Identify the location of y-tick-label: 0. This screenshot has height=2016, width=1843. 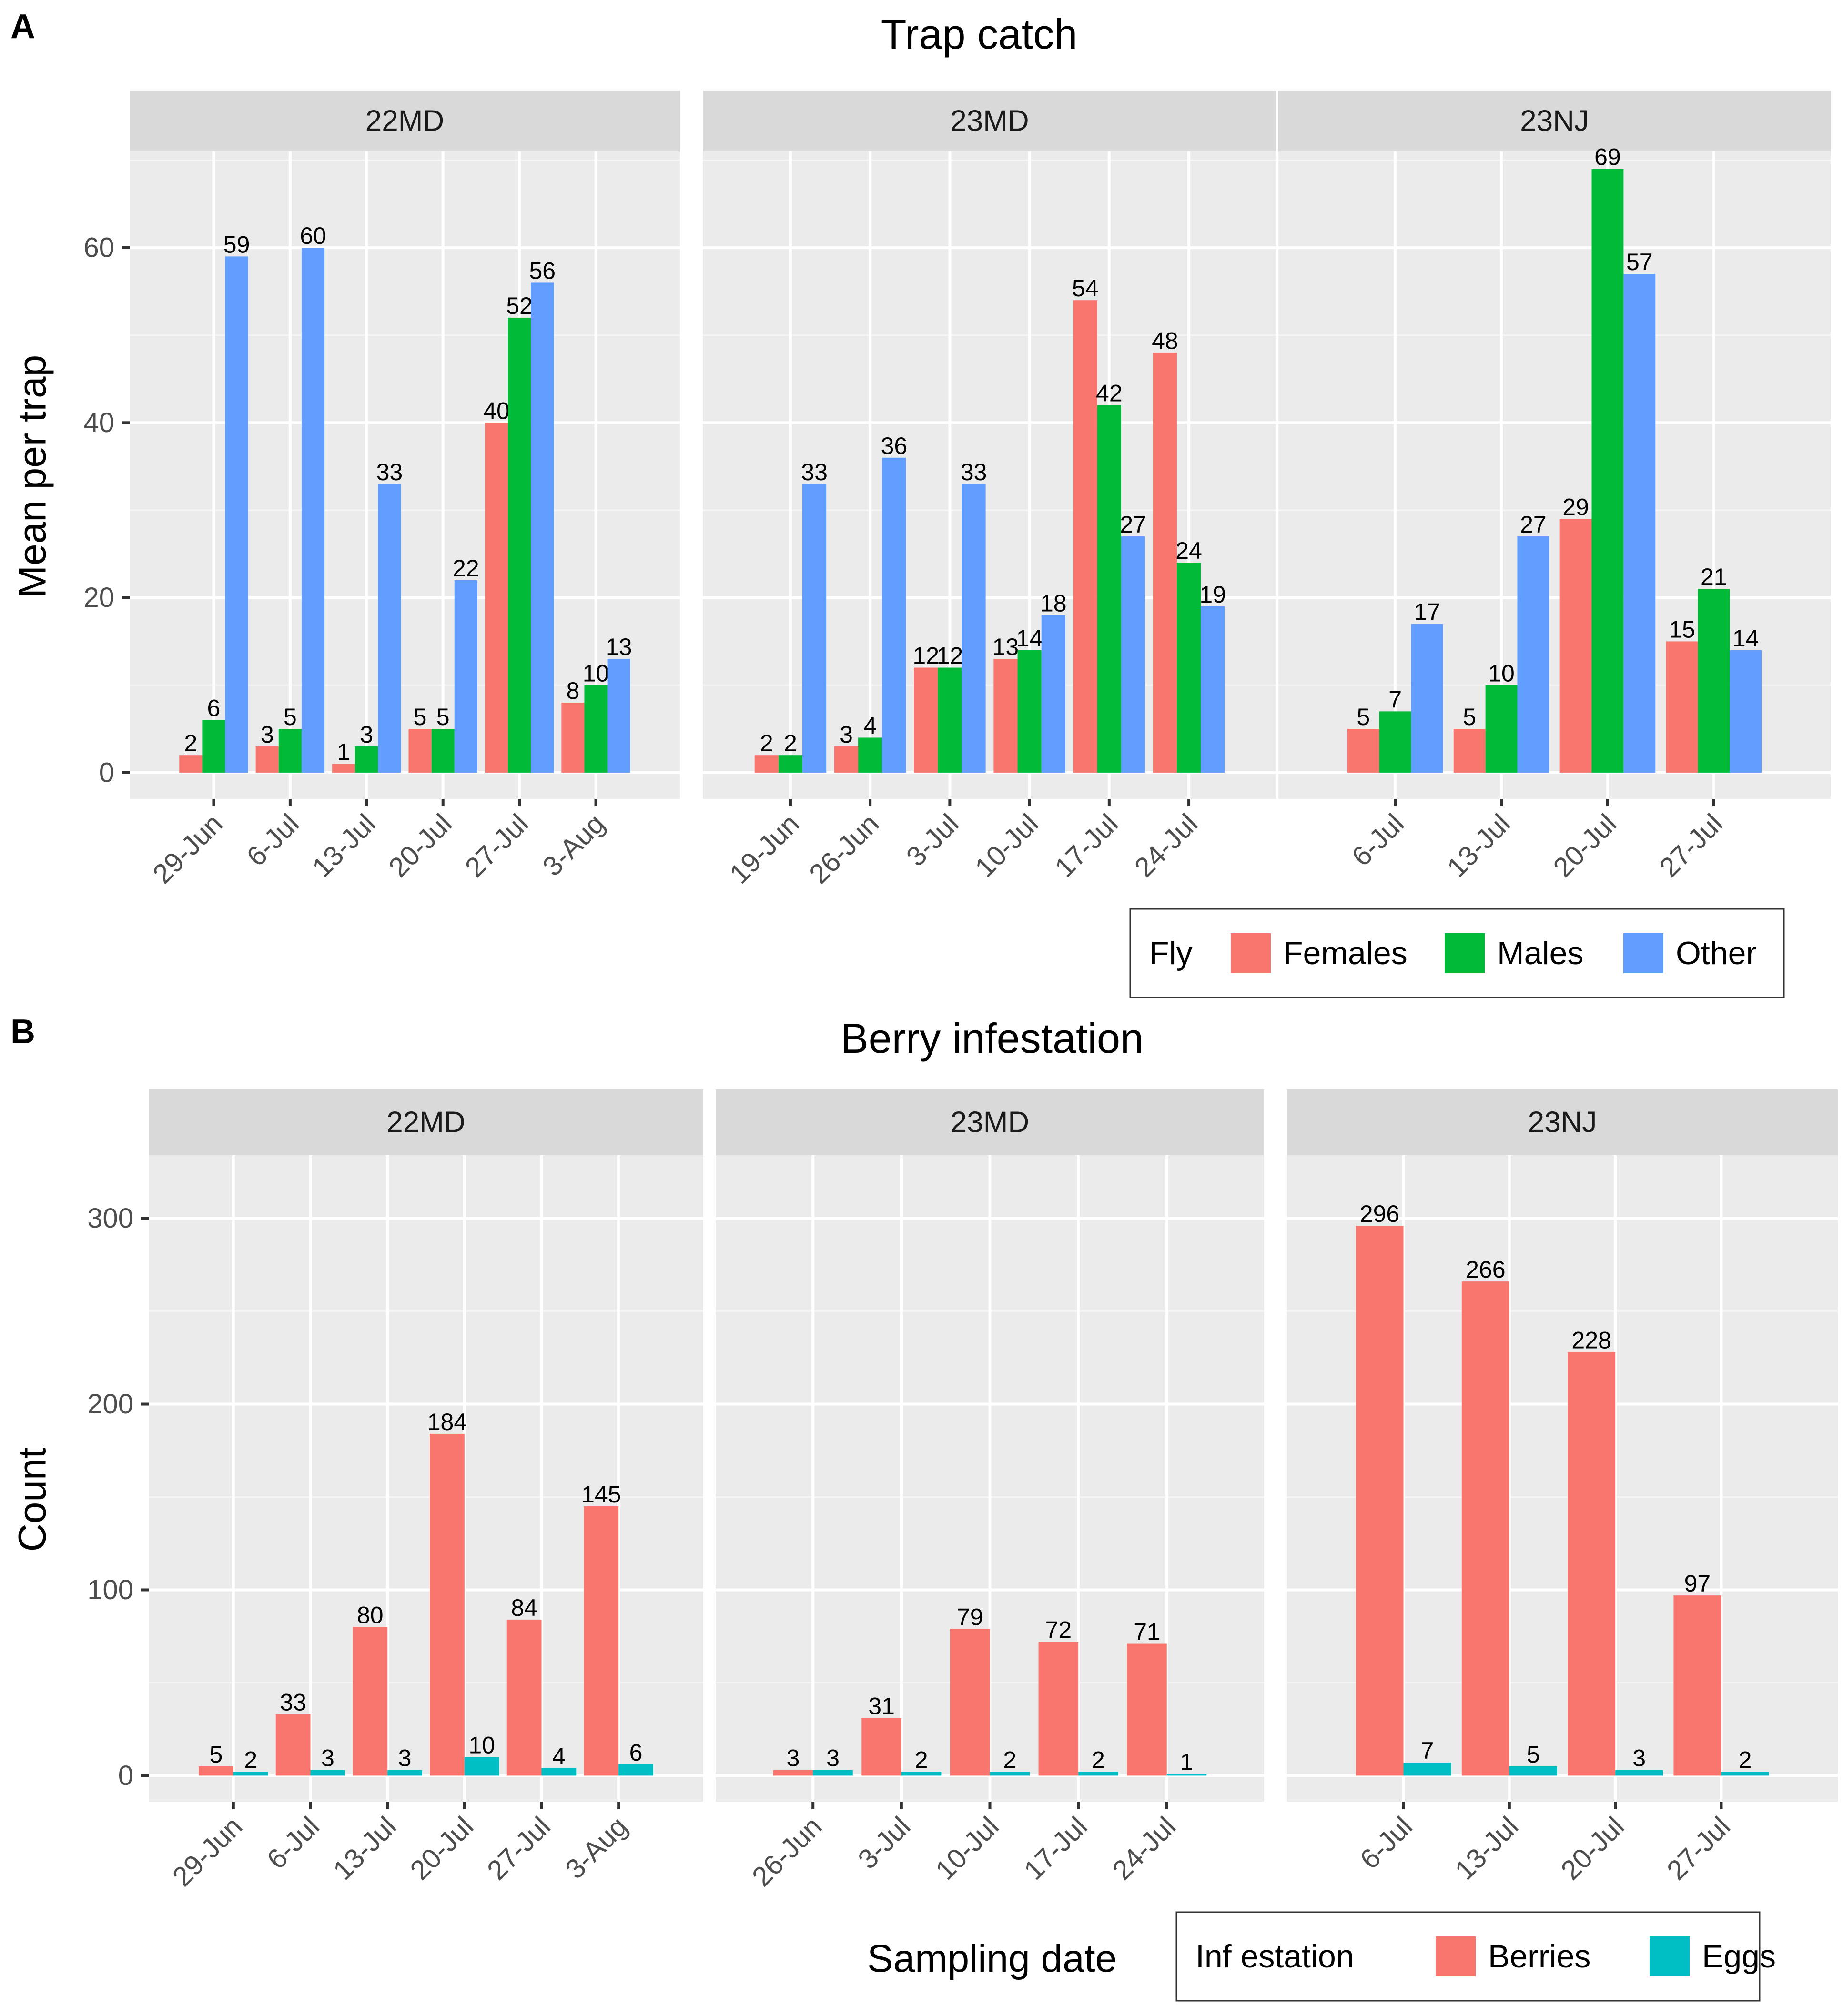
(125, 1775).